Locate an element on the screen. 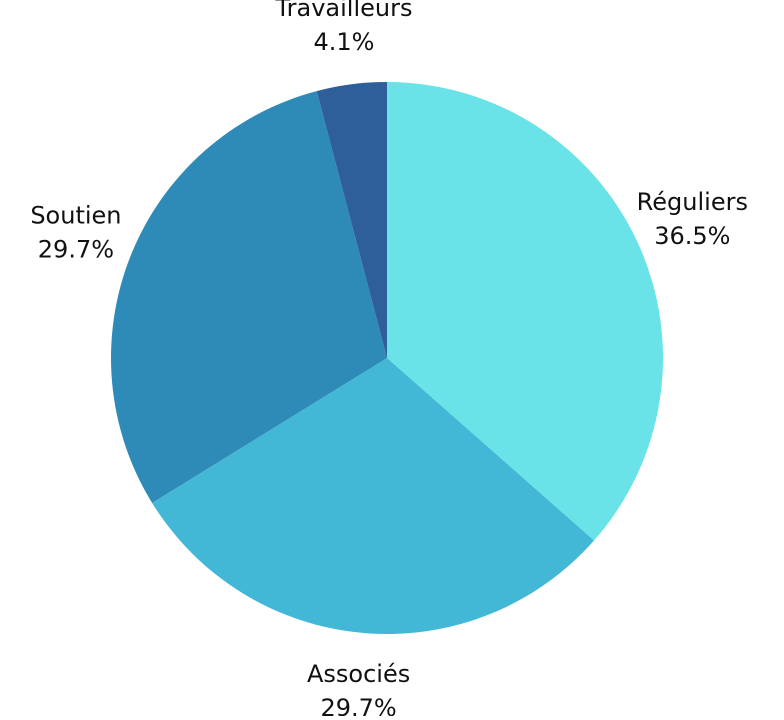 Image resolution: width=784 pixels, height=720 pixels. pie-slice is located at coordinates (351, 220).